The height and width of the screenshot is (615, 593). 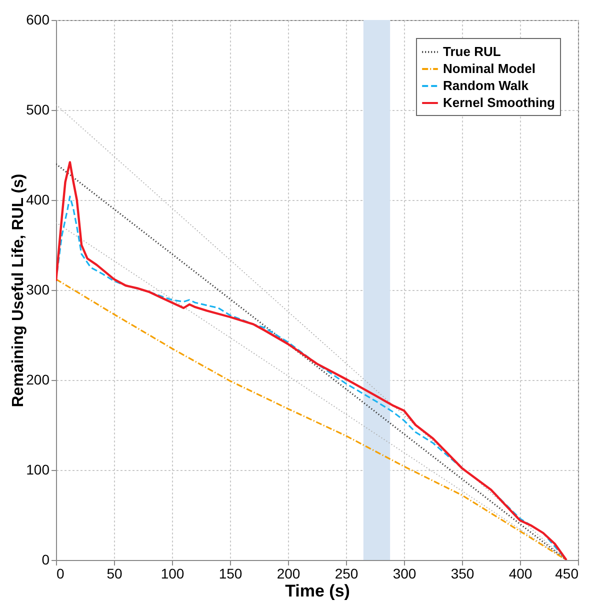 What do you see at coordinates (486, 85) in the screenshot?
I see `legend-label: Random Walk` at bounding box center [486, 85].